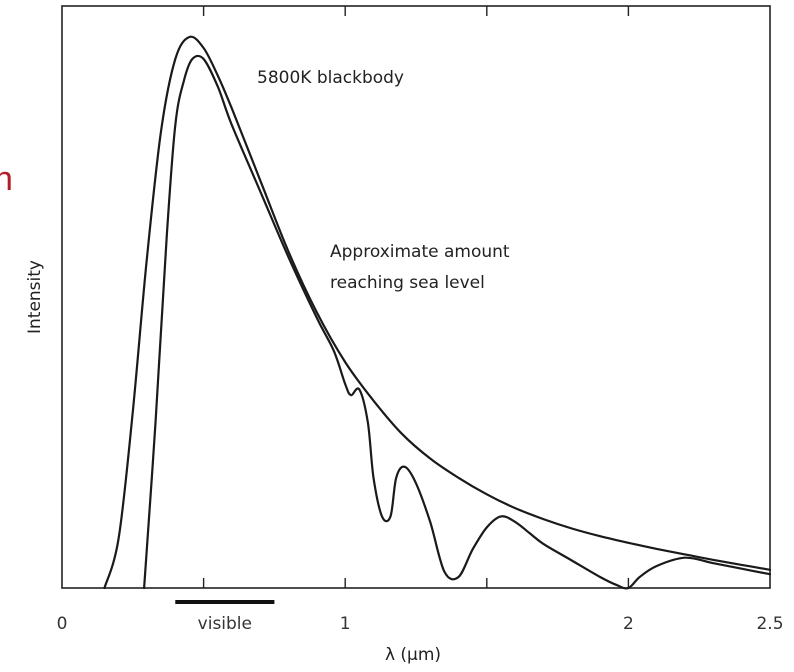 The image size is (794, 672). I want to click on visible-band-layer: visible, so click(225, 617).